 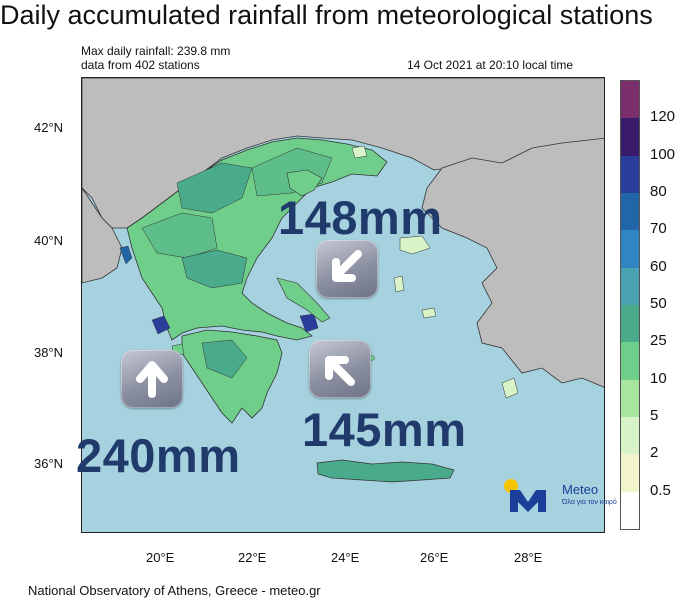 I want to click on colorbar, so click(x=630, y=305).